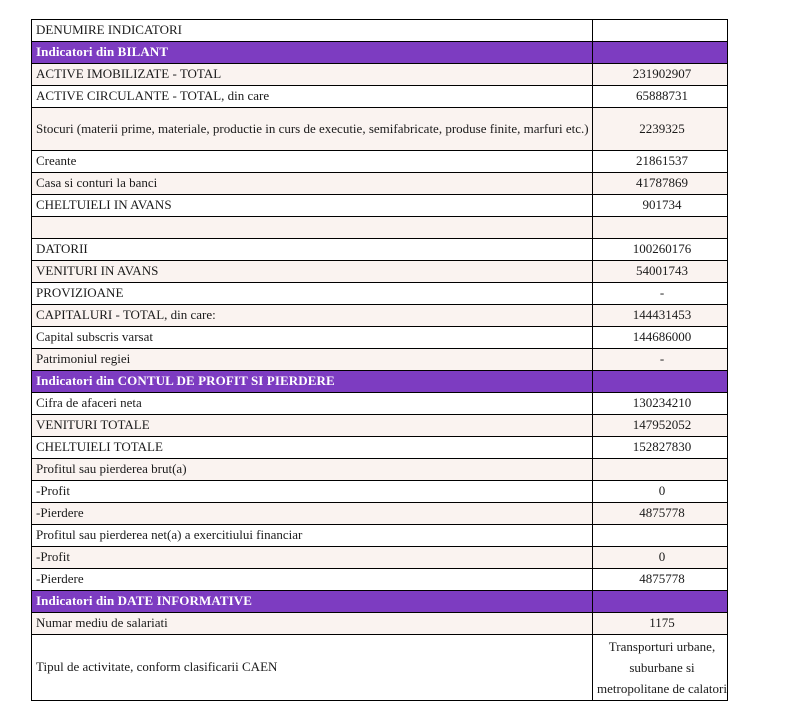 This screenshot has width=801, height=701. I want to click on indicator-value-cell: 41787869, so click(660, 183).